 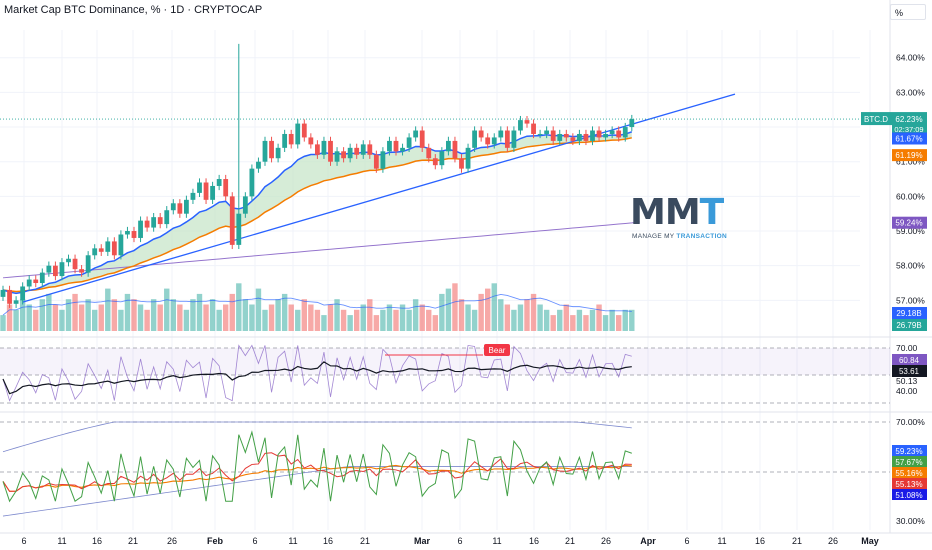 I want to click on osc-green-line, so click(x=317, y=466).